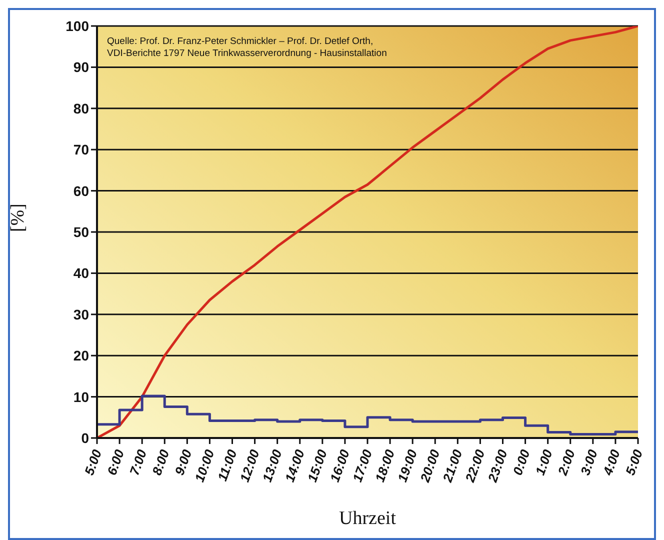 Image resolution: width=664 pixels, height=540 pixels. Describe the element at coordinates (240, 42) in the screenshot. I see `annotation: Quelle: Prof. Dr. Franz-Peter Schmickler – Prof. Dr. Detlef Orth,` at that location.